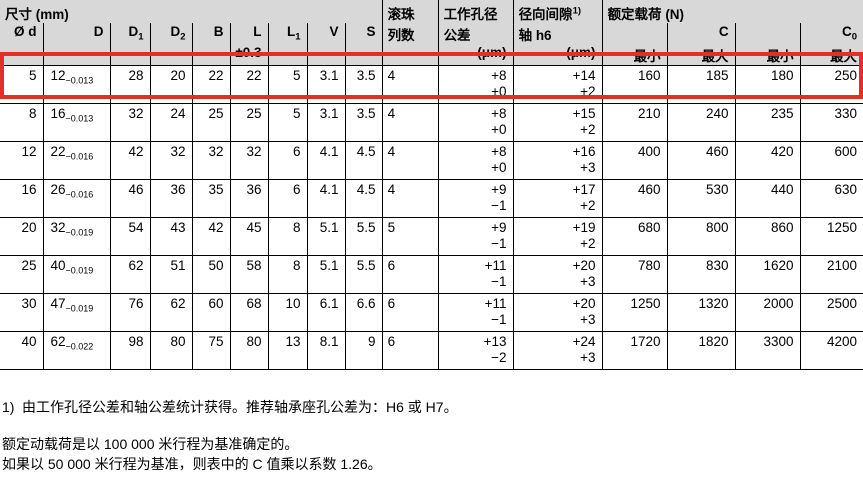 Image resolution: width=863 pixels, height=478 pixels. Describe the element at coordinates (634, 198) in the screenshot. I see `cell-c-min: 460` at that location.